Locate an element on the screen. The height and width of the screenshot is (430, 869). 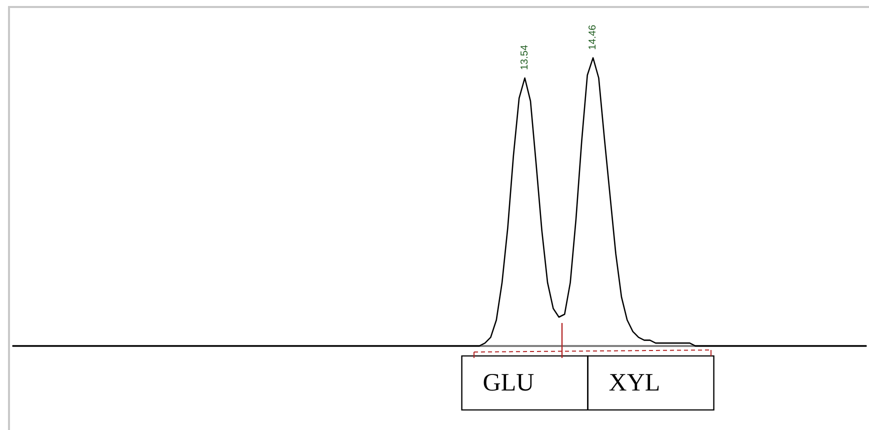
text: XYL is located at coordinates (634, 382).